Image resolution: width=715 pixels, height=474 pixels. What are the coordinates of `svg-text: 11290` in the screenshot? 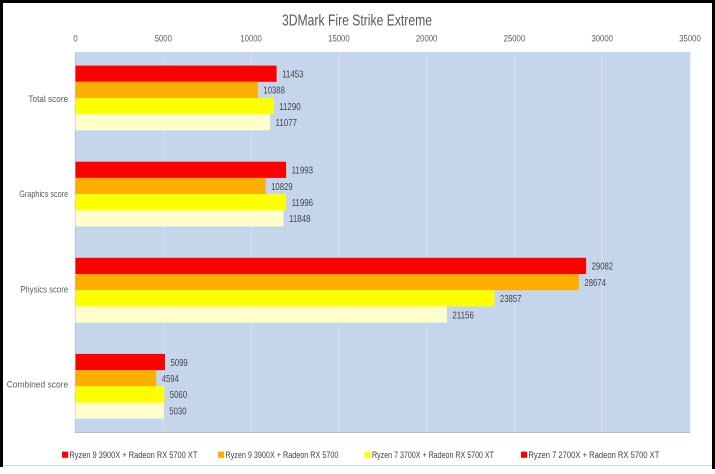 It's located at (290, 107).